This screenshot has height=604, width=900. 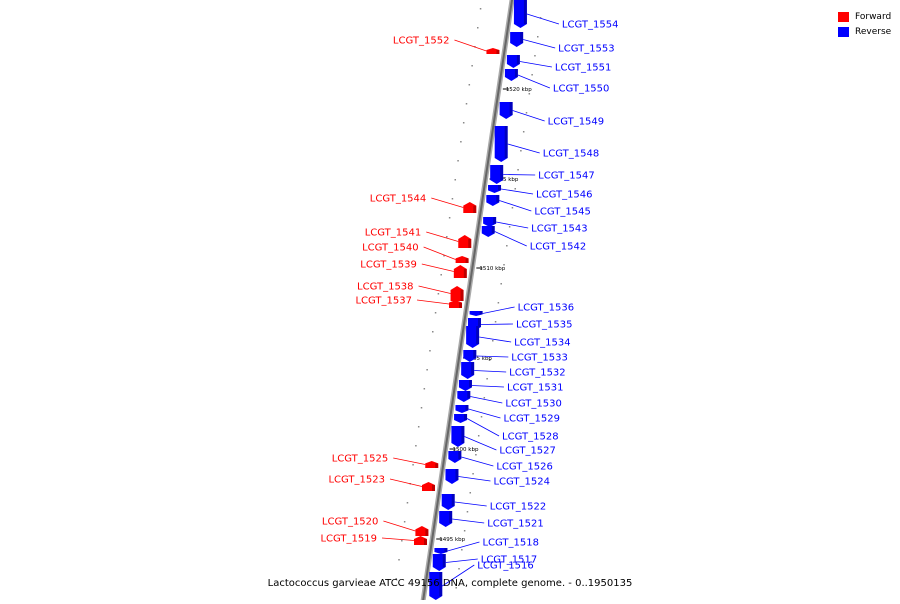 I want to click on gene-label: LCGT_1551, so click(x=583, y=68).